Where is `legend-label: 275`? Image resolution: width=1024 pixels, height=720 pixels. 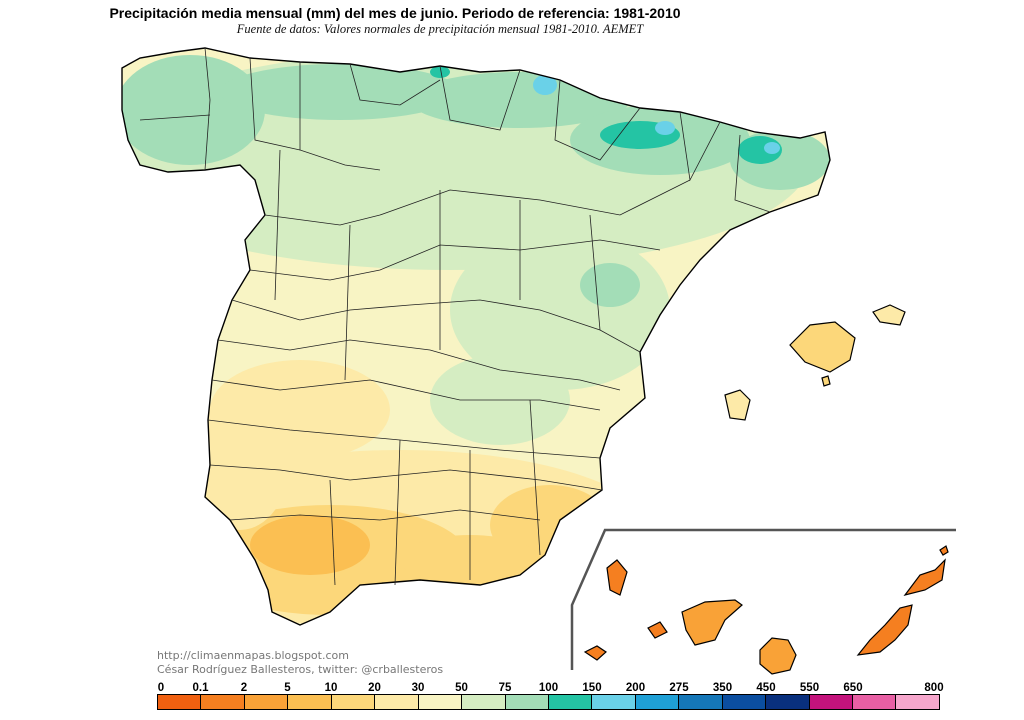
legend-label: 275 is located at coordinates (679, 688).